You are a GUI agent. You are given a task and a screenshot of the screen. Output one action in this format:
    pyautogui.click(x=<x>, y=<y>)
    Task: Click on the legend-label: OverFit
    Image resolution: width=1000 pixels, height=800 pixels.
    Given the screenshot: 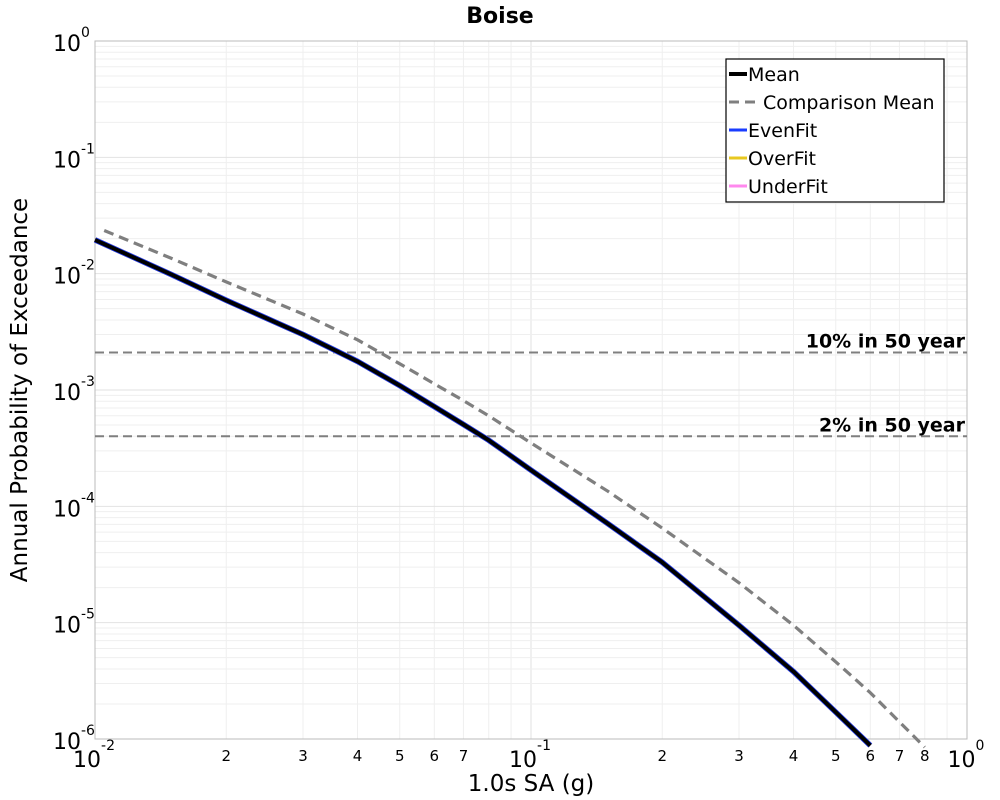 What is the action you would take?
    pyautogui.click(x=782, y=159)
    